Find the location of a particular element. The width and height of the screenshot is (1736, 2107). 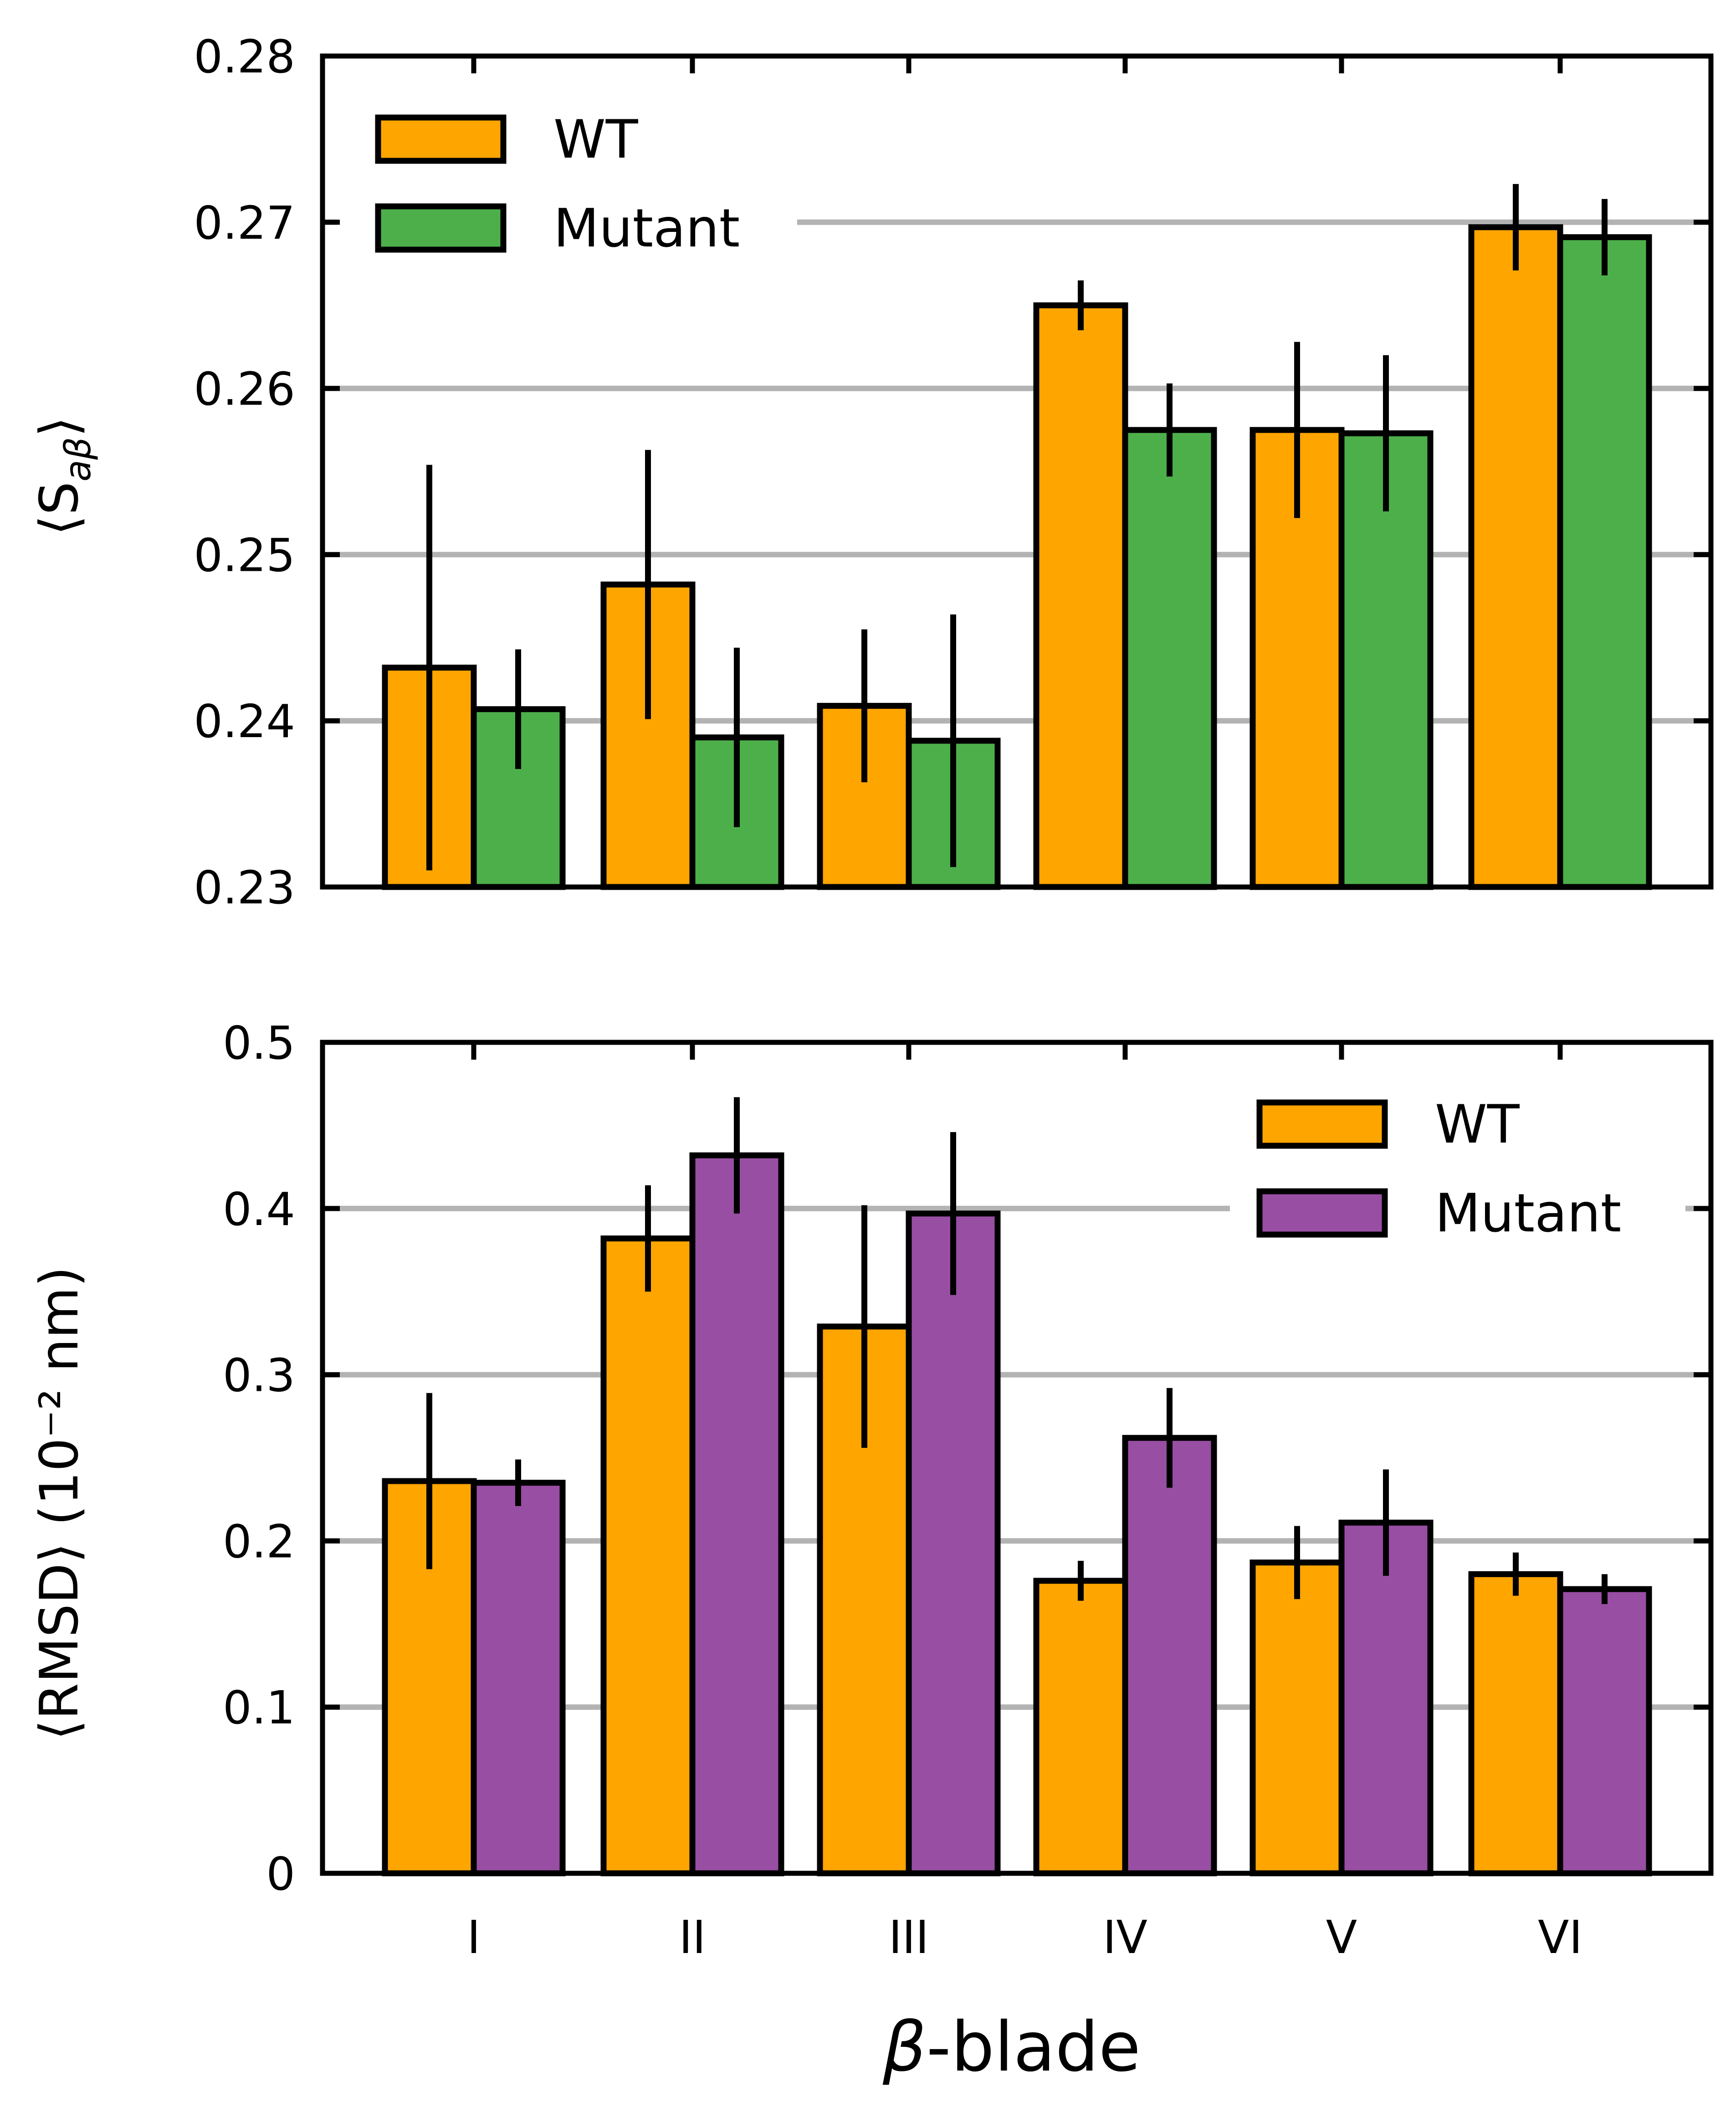

xtick-label-IV: IV is located at coordinates (1125, 1937).